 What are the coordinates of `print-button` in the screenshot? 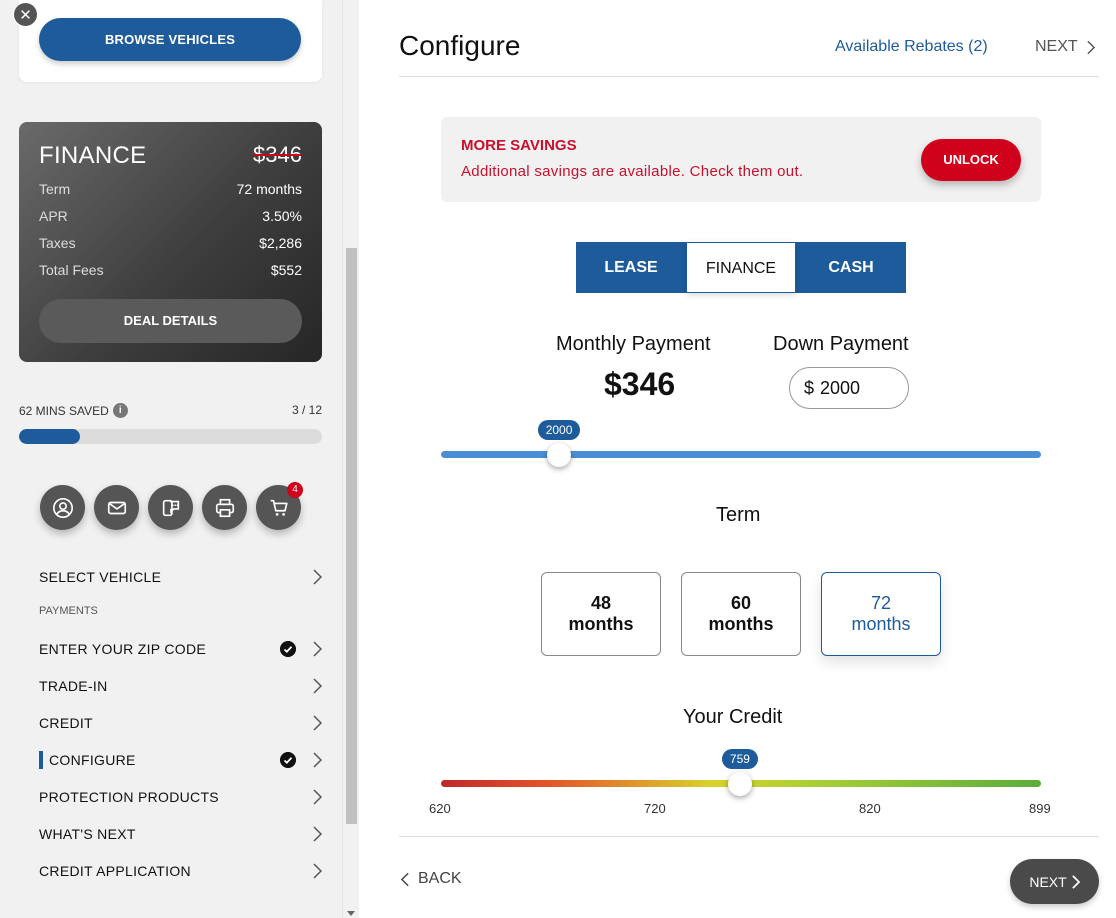 It's located at (224, 507).